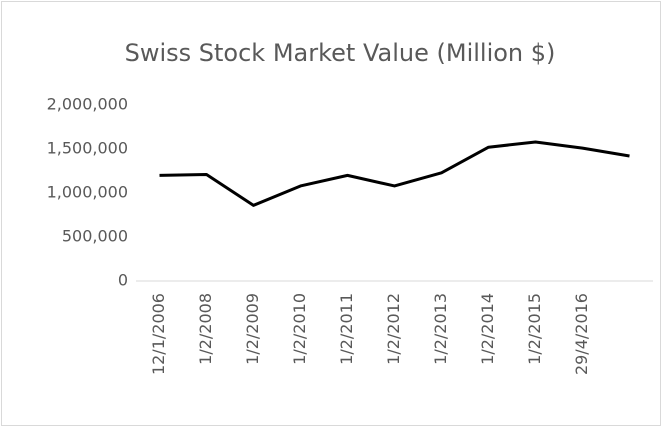 This screenshot has width=662, height=427. Describe the element at coordinates (87, 192) in the screenshot. I see `y-tick-label: 1,000,000` at that location.